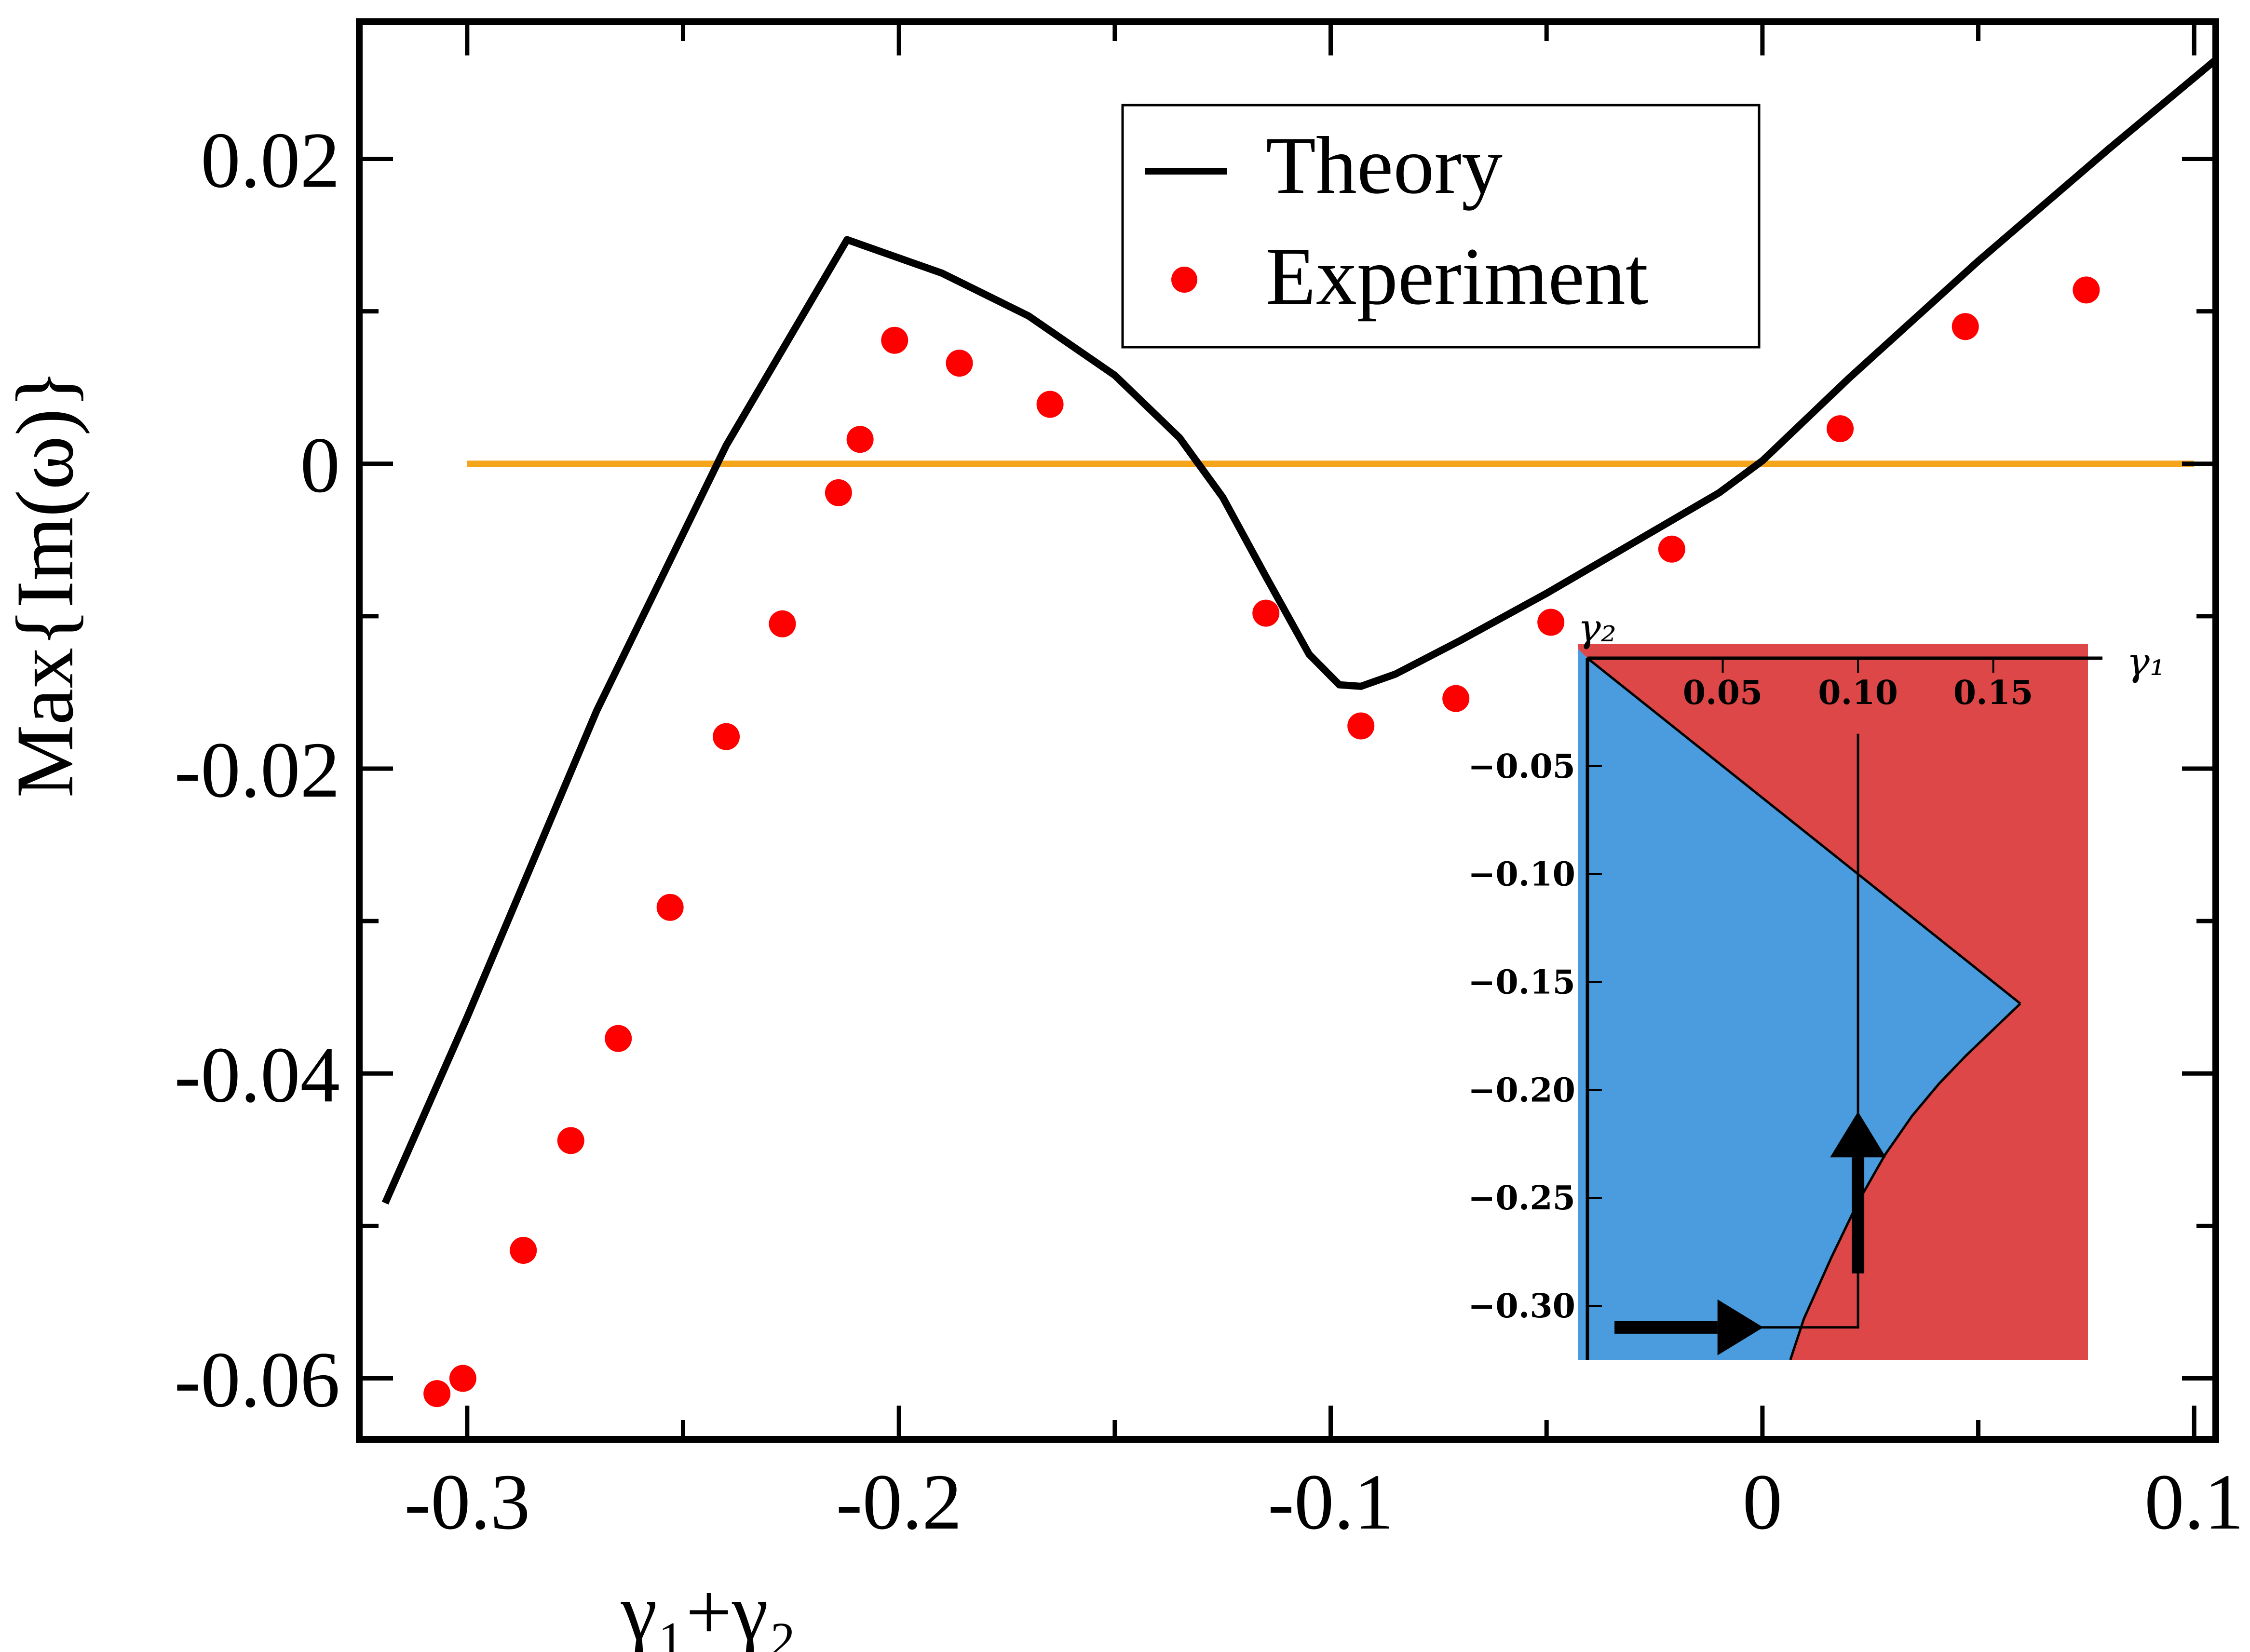 The image size is (2250, 1652). Describe the element at coordinates (1521, 766) in the screenshot. I see `inset-y-tick-label: −0.05` at that location.